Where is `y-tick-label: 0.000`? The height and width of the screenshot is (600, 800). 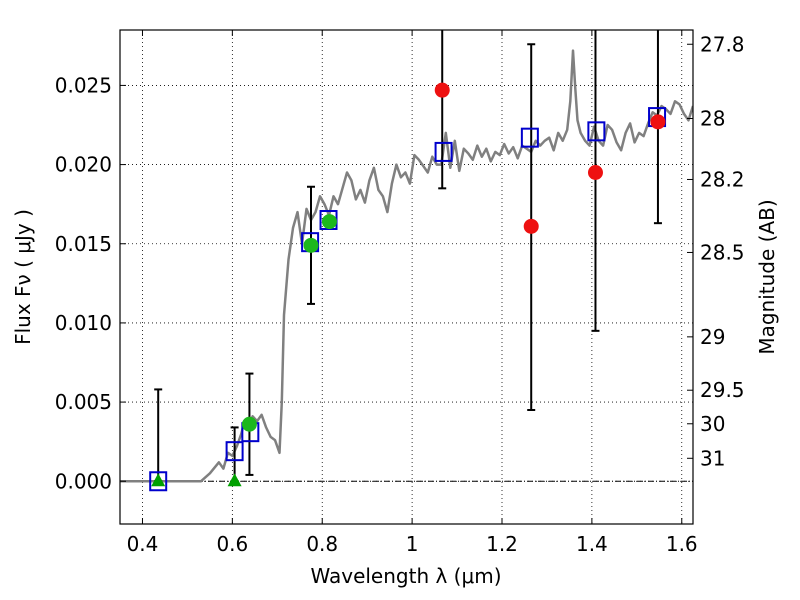
y-tick-label: 0.000 is located at coordinates (83, 481).